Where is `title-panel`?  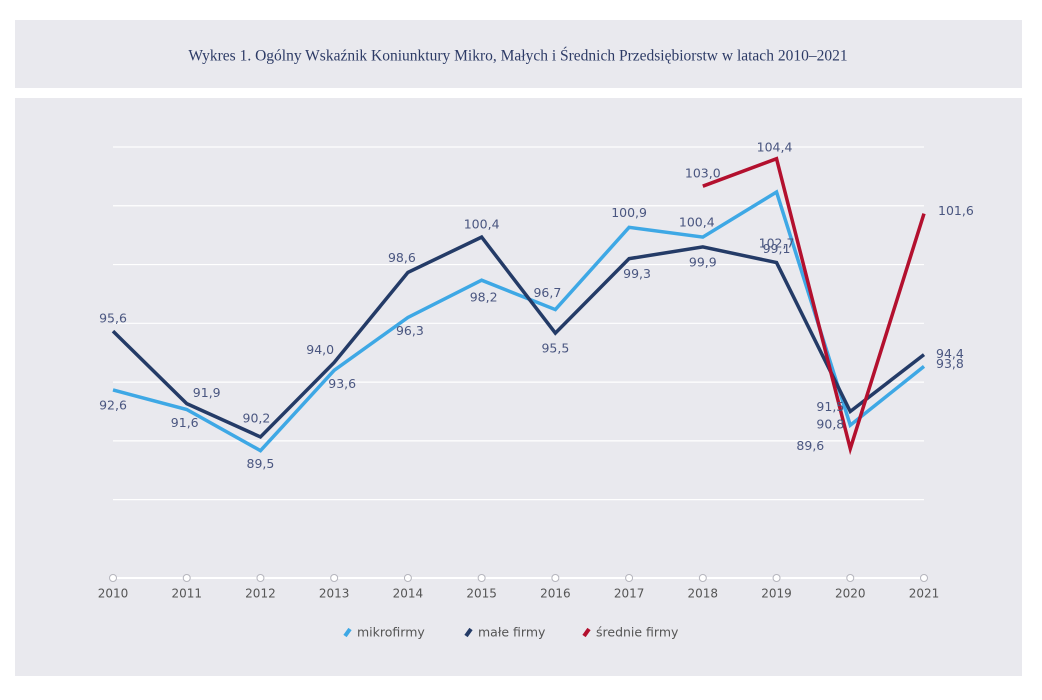 title-panel is located at coordinates (518, 54).